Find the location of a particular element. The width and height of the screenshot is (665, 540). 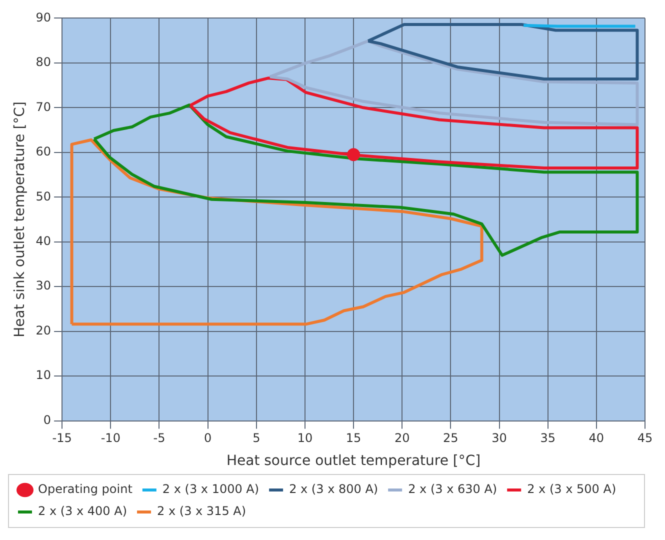

y-axis-title: Heat sink outlet temperature [°C] is located at coordinates (20, 220).